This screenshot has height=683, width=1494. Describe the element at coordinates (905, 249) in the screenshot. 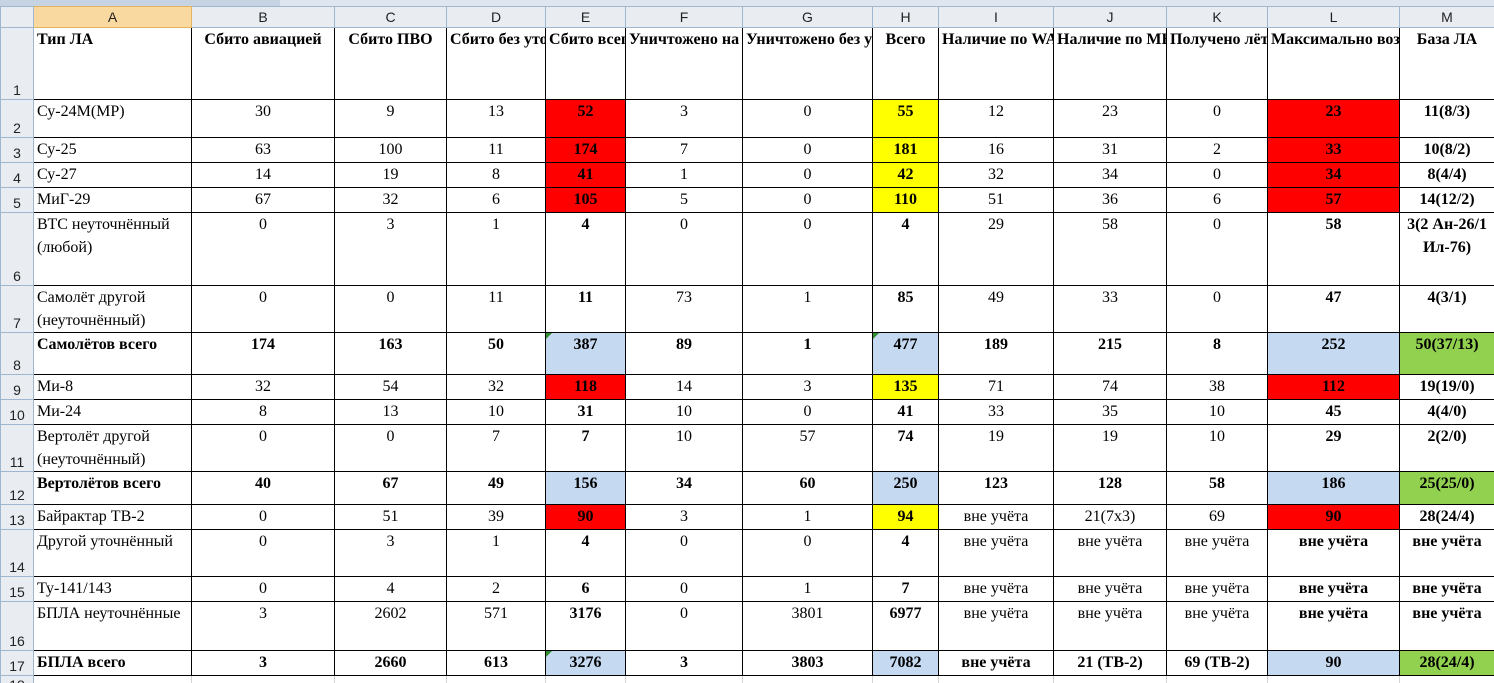

I see `cell-h6: 4` at that location.